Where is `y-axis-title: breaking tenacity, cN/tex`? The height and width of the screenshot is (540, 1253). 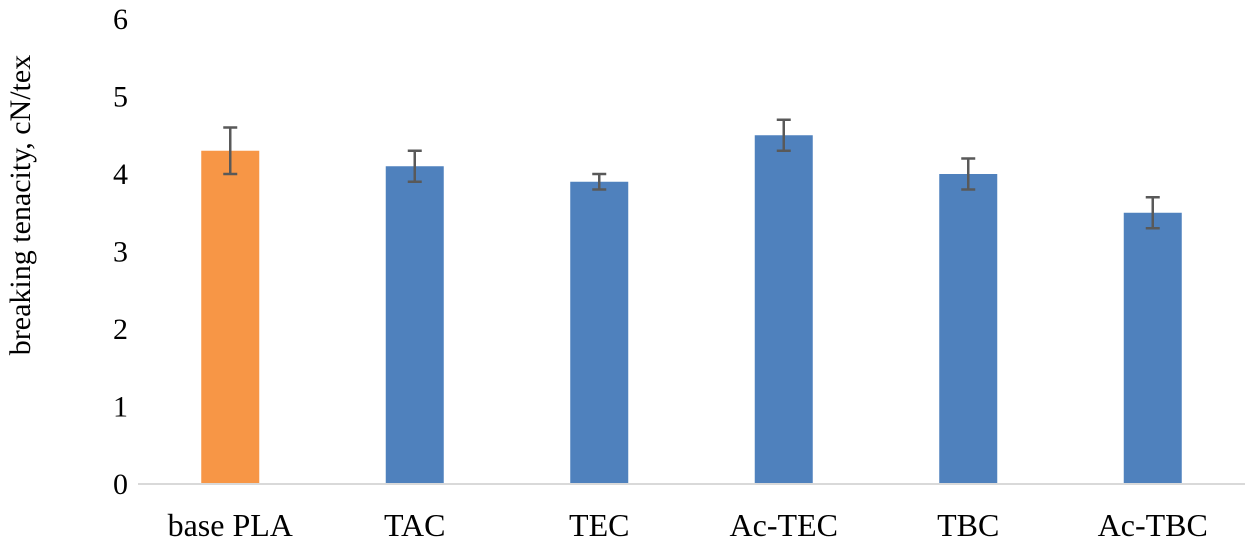 y-axis-title: breaking tenacity, cN/tex is located at coordinates (20, 205).